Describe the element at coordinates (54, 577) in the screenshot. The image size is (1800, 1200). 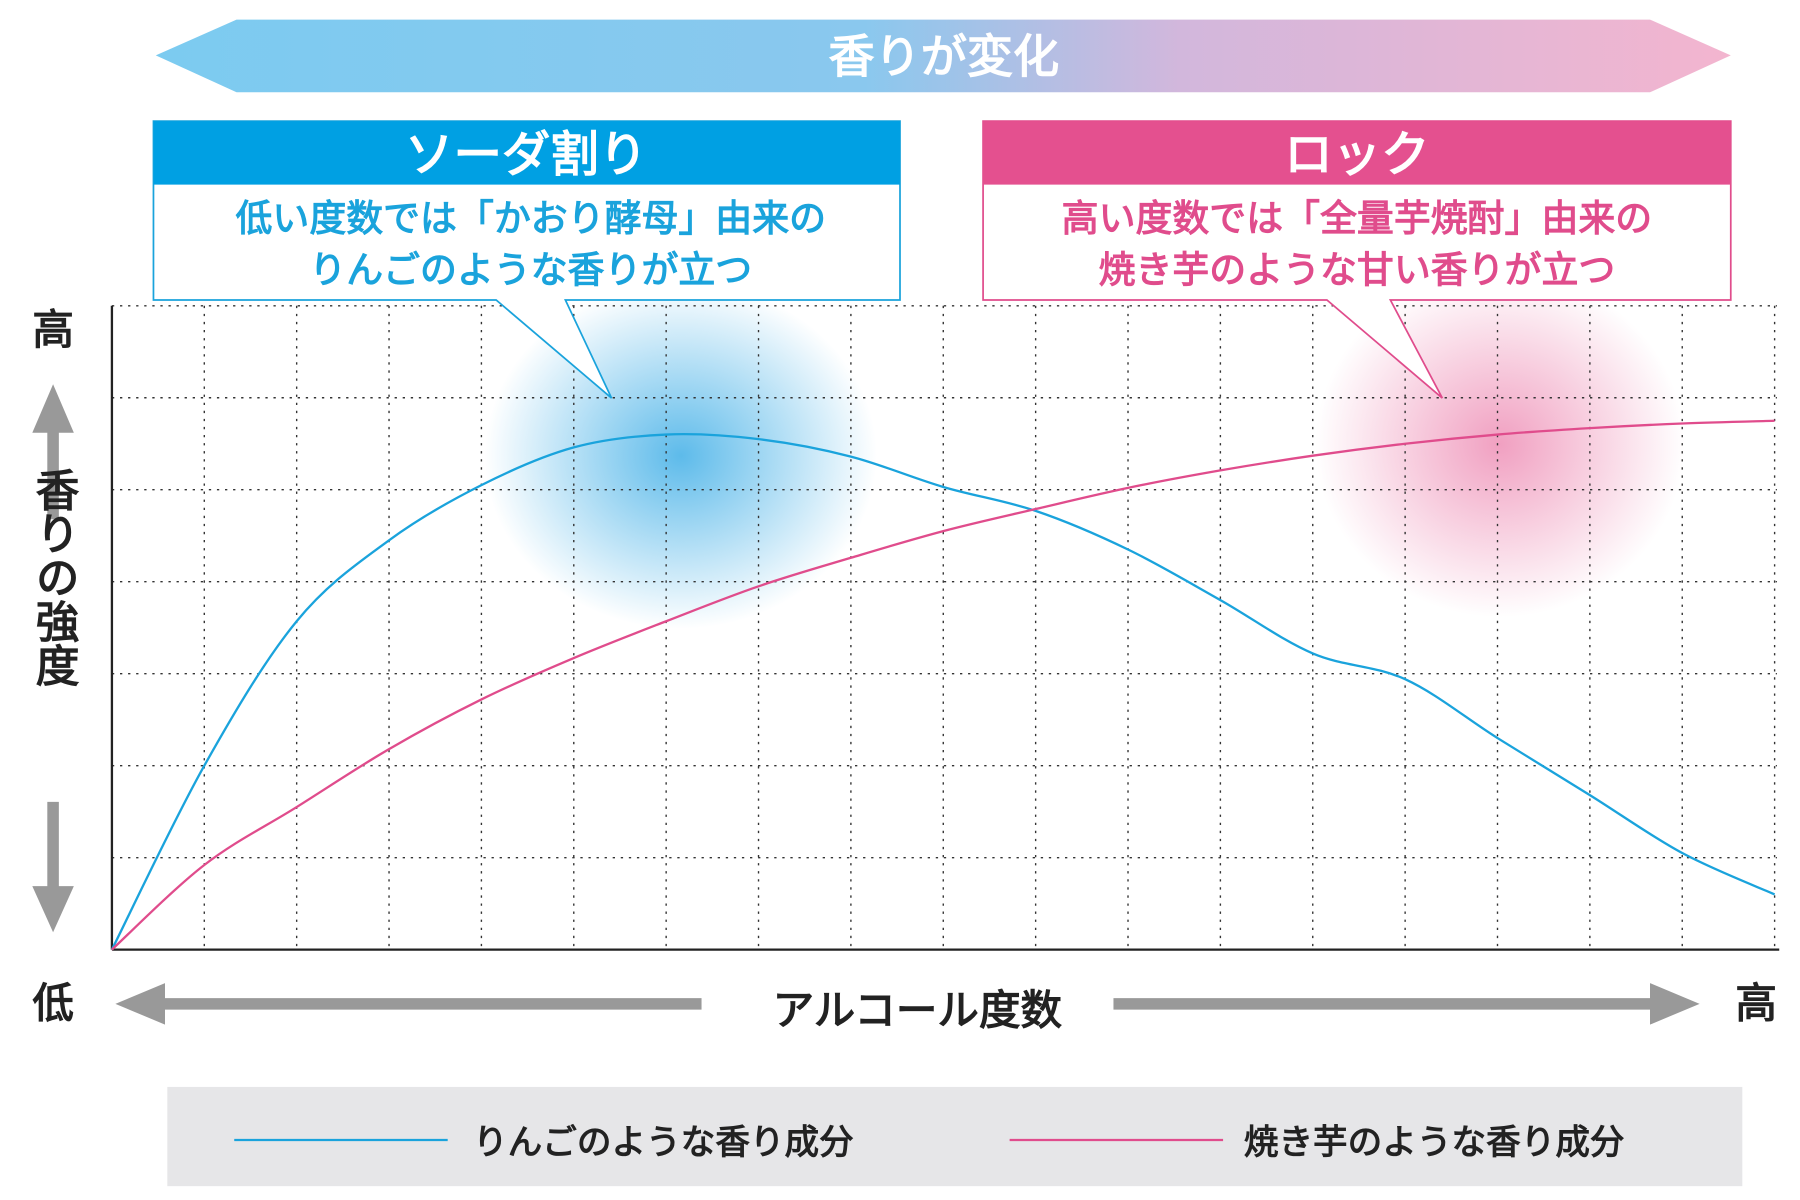
I see `y-axis-label: 香りの強度` at that location.